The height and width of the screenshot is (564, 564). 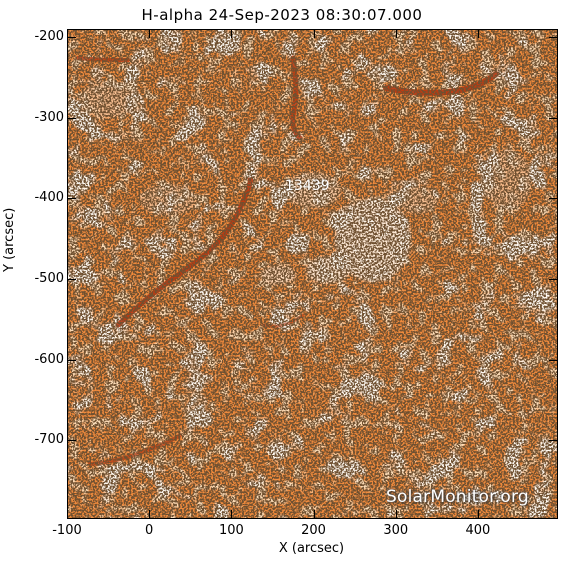 I want to click on active-region-label: 13439, so click(x=307, y=186).